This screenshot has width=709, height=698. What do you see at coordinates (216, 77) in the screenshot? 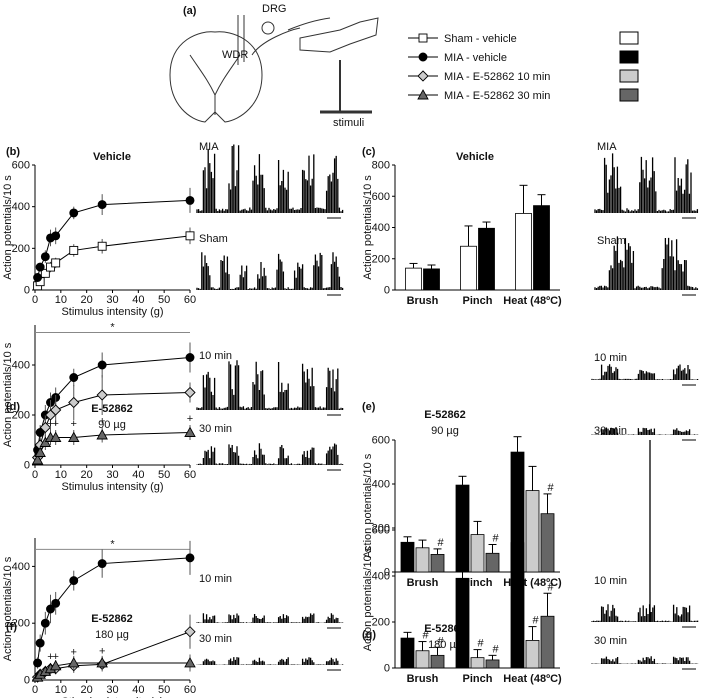
I see `spinal-cord` at bounding box center [216, 77].